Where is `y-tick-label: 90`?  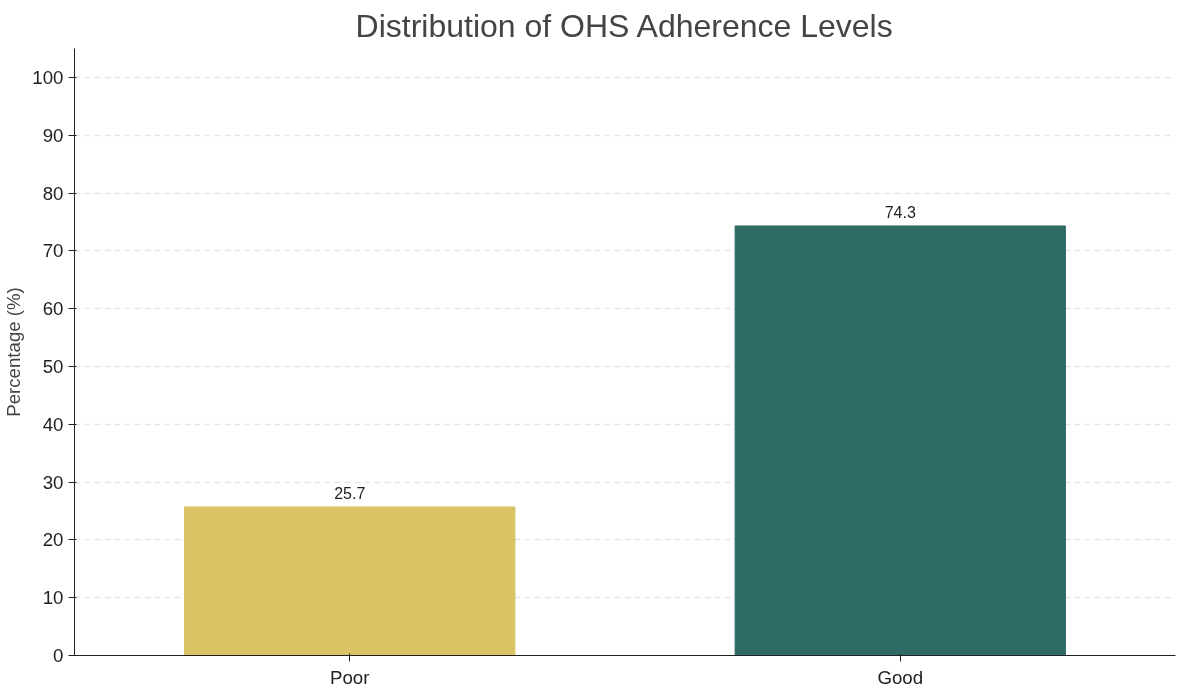
y-tick-label: 90 is located at coordinates (53, 135).